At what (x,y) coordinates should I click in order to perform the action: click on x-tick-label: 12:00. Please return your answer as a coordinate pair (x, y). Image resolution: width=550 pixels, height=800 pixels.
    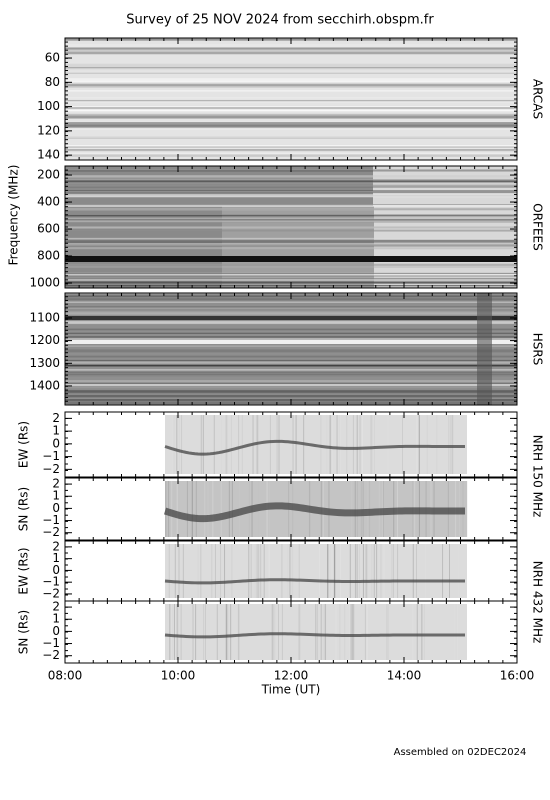
    Looking at the image, I should click on (291, 676).